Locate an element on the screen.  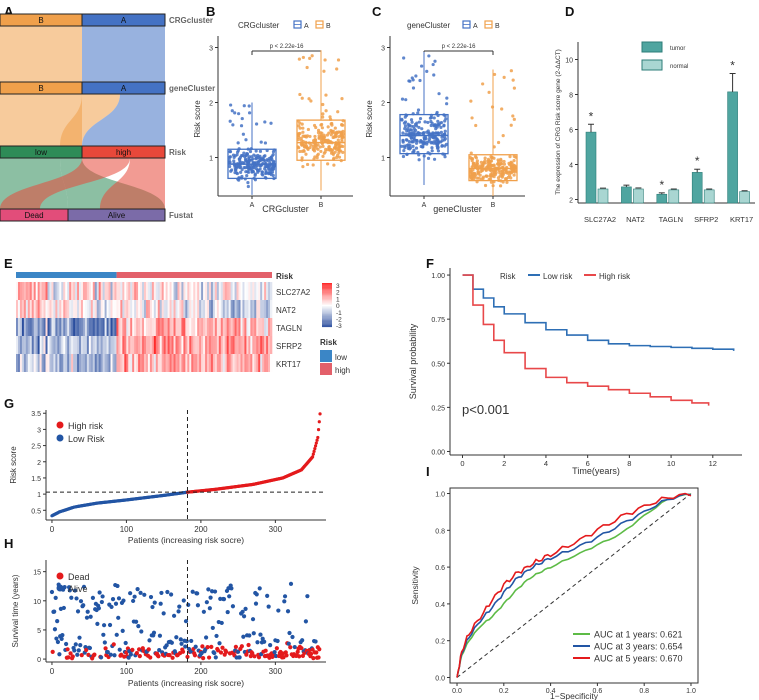
heatmap-row-label: KRT17 is located at coordinates (288, 364).